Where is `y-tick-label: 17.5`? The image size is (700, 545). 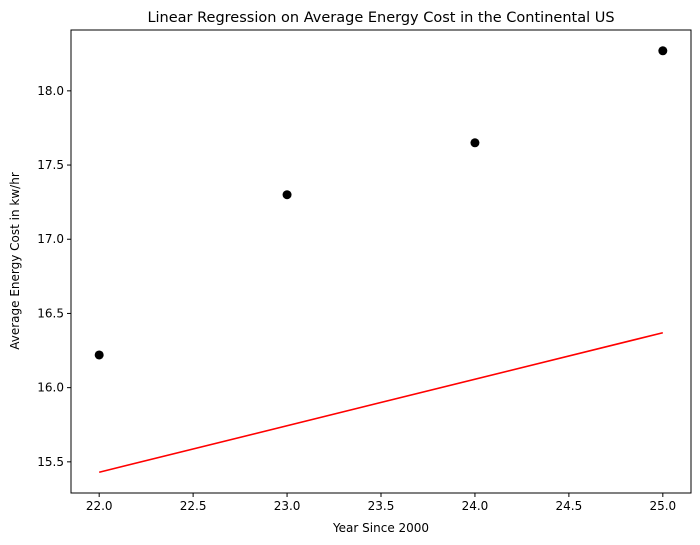
y-tick-label: 17.5 is located at coordinates (50, 165).